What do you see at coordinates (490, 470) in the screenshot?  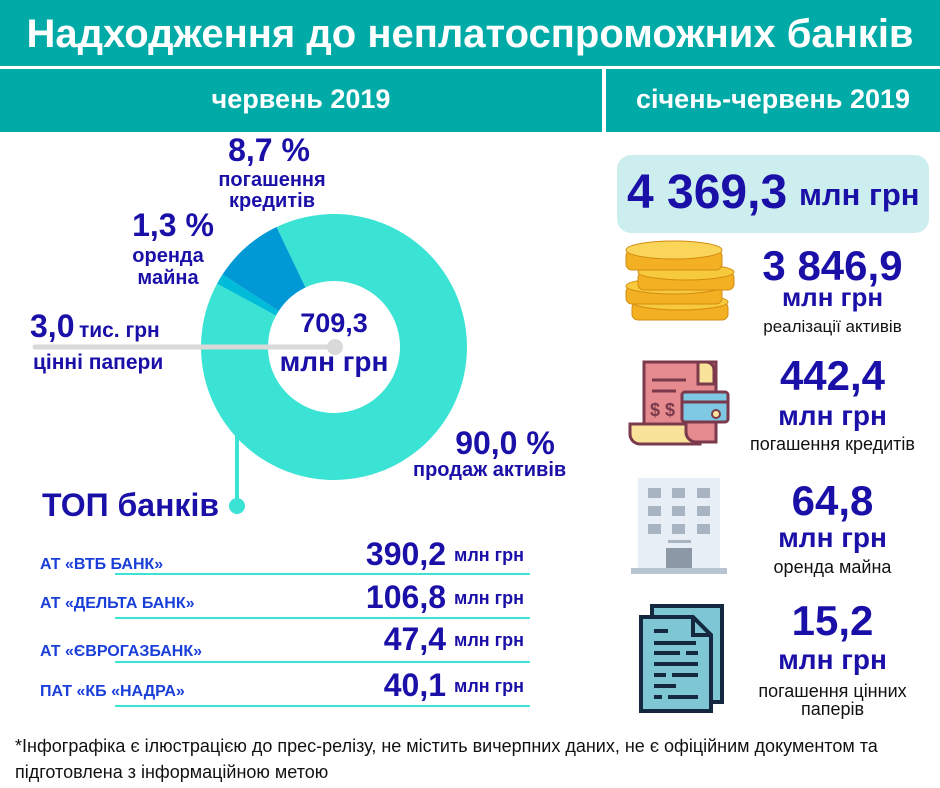 I see `sale-label: продаж активів` at bounding box center [490, 470].